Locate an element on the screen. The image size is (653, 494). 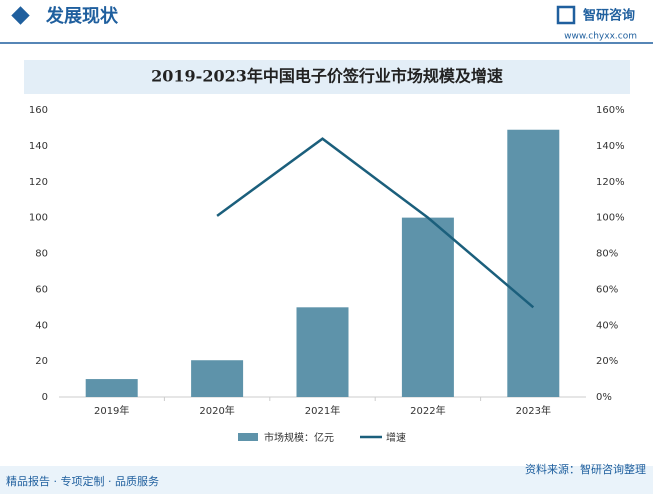
brand: 智研咨询 is located at coordinates (609, 16).